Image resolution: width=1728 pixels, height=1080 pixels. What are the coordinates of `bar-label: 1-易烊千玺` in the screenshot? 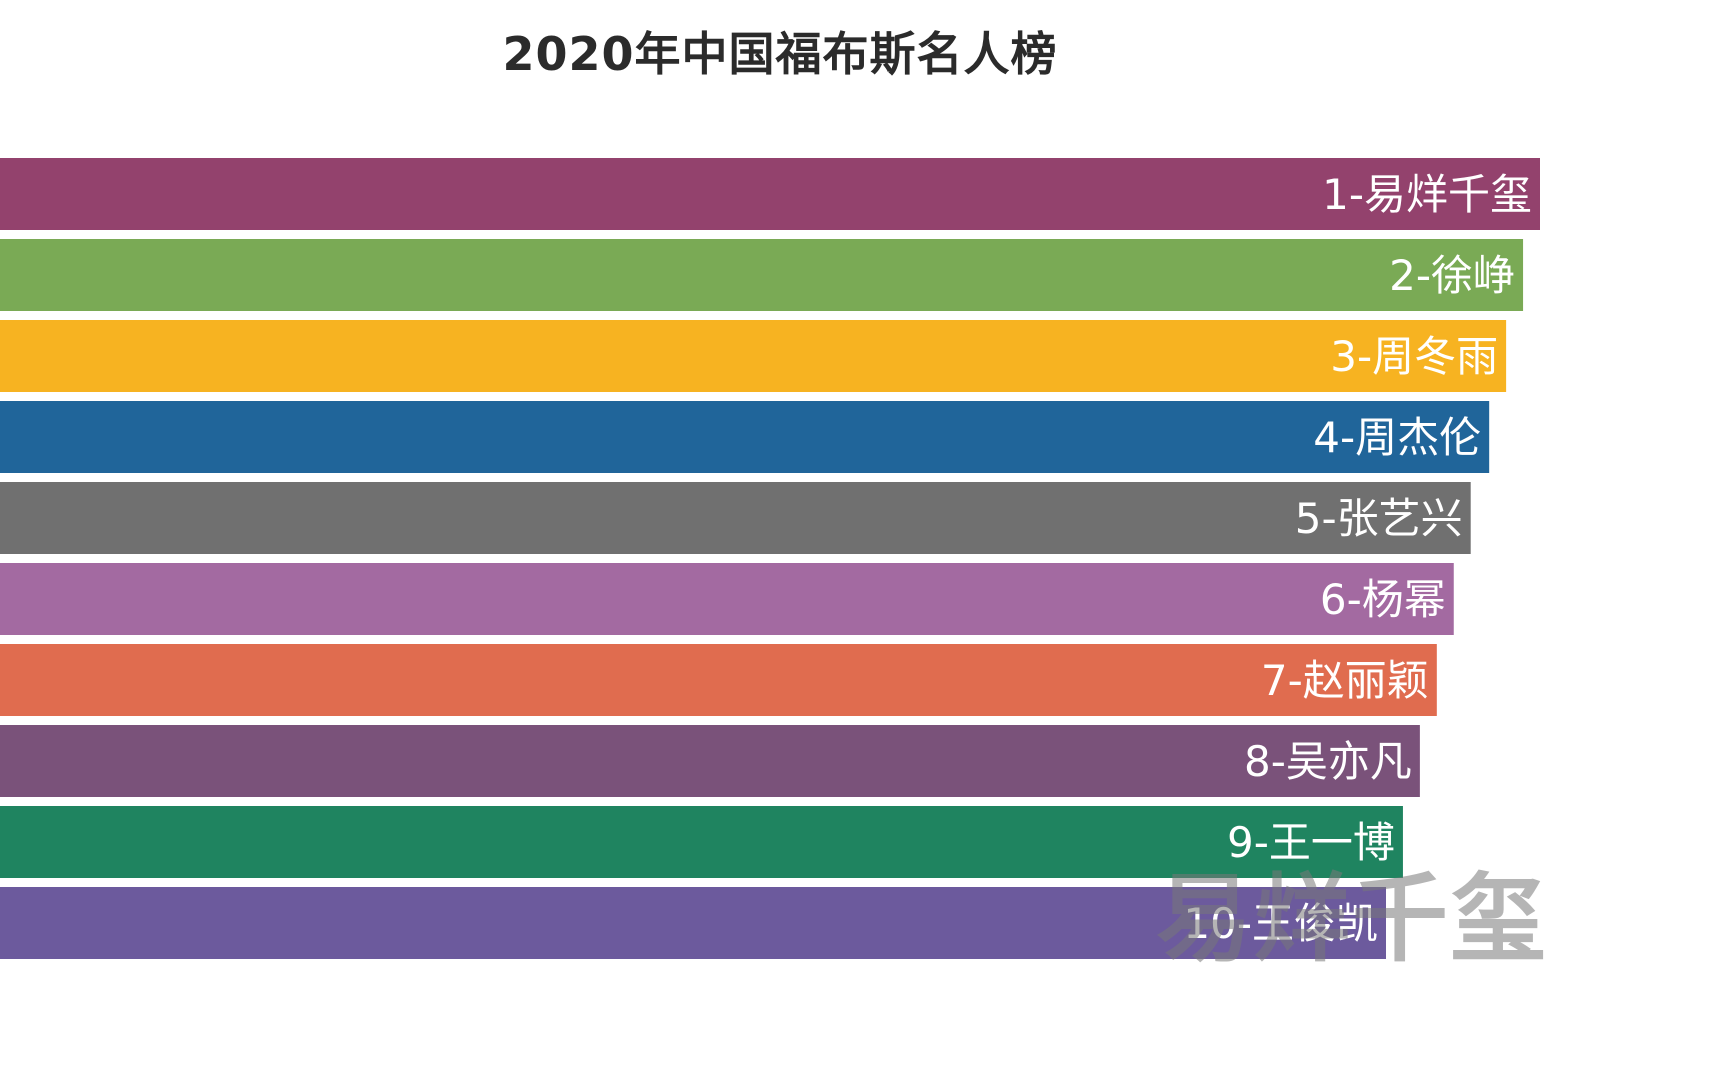 It's located at (1427, 194).